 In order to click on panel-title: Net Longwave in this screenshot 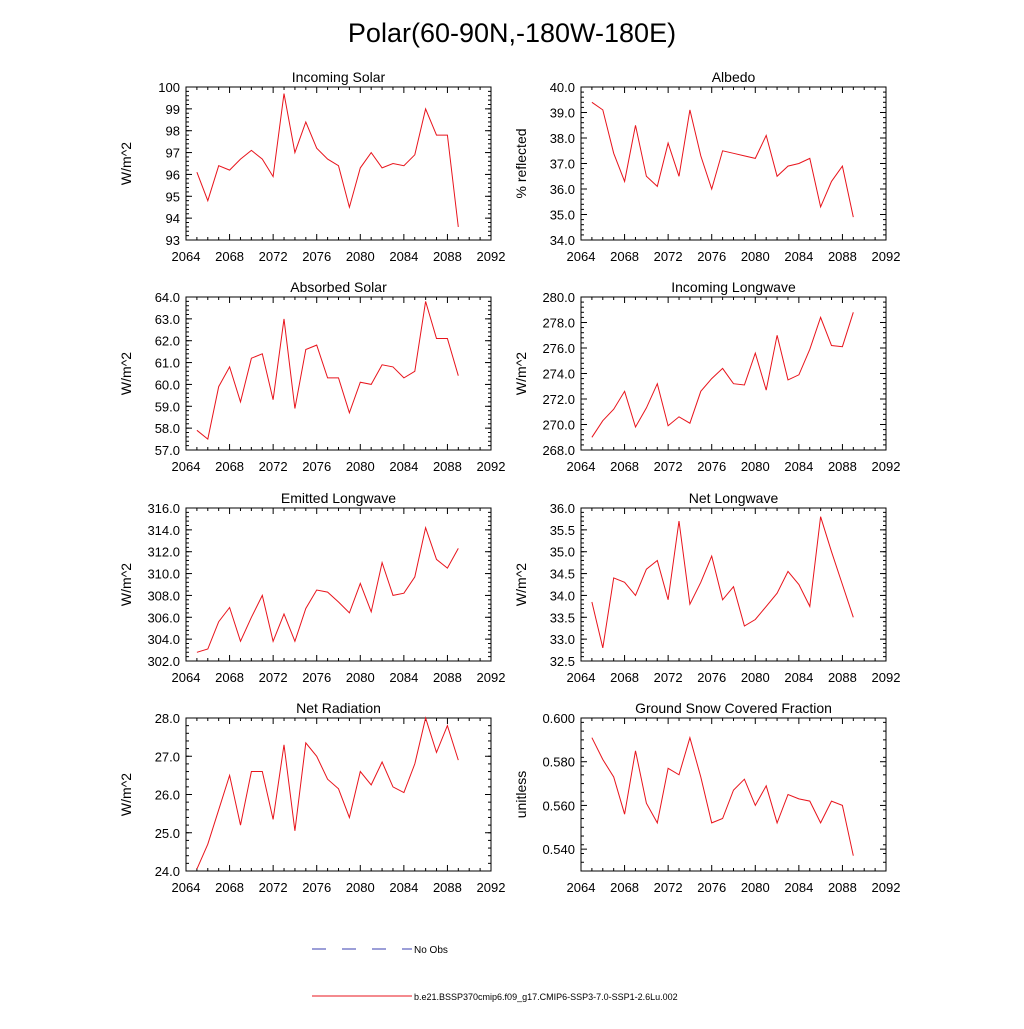, I will do `click(734, 498)`.